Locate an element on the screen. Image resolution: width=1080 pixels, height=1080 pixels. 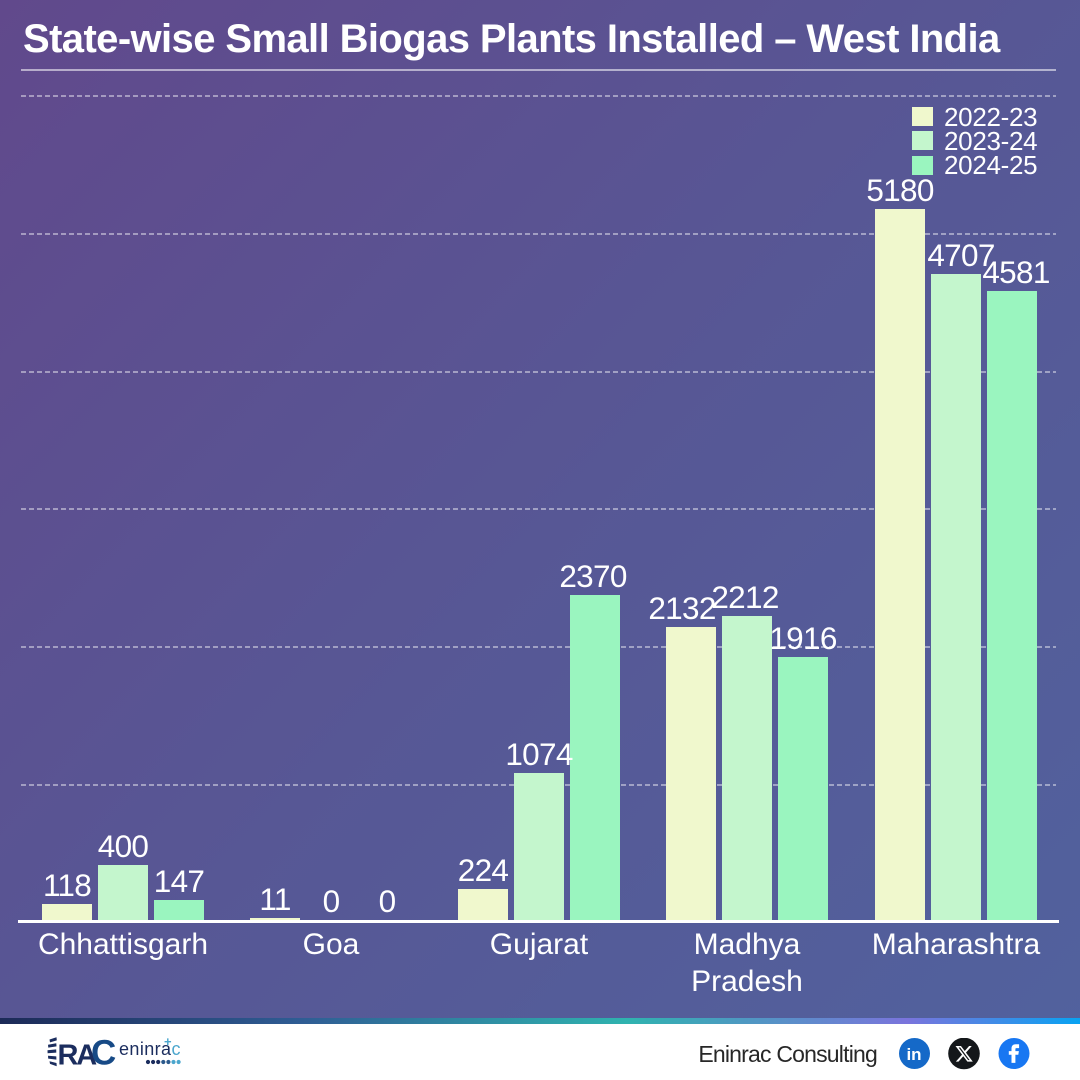
svg-text: in is located at coordinates (913, 1054).